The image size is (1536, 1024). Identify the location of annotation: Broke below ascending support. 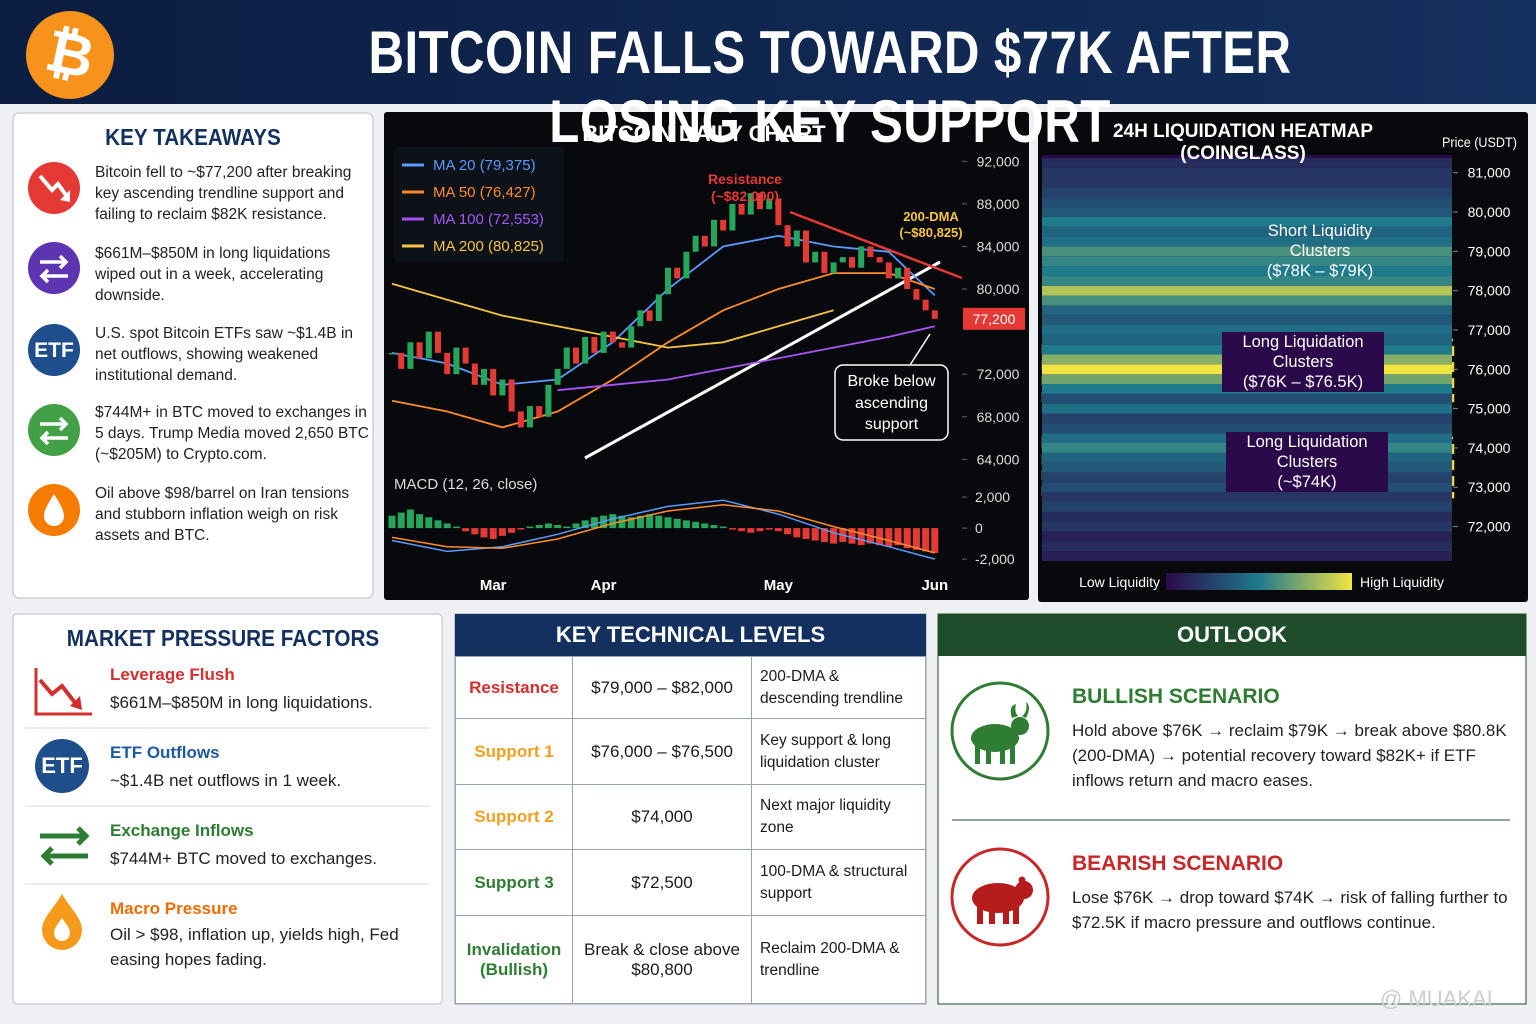
(891, 403).